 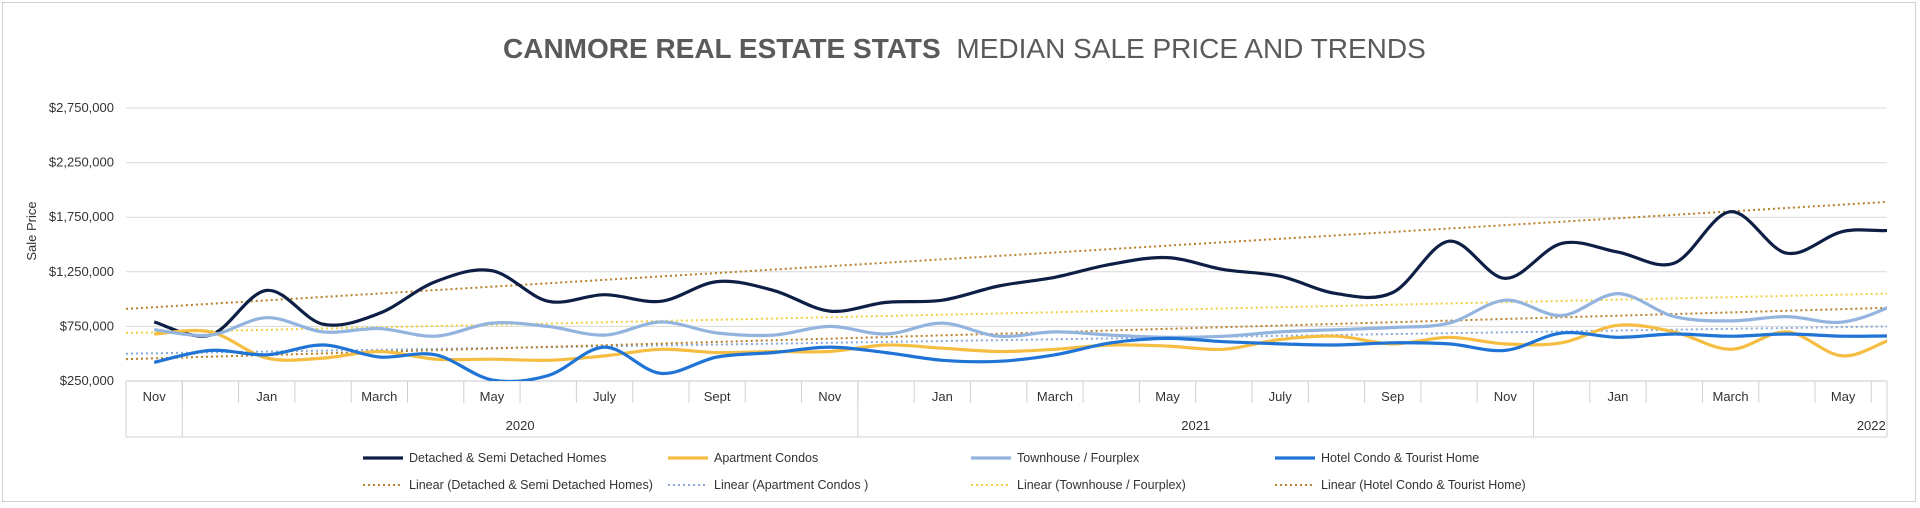 I want to click on year-label: 2022, so click(x=1871, y=425).